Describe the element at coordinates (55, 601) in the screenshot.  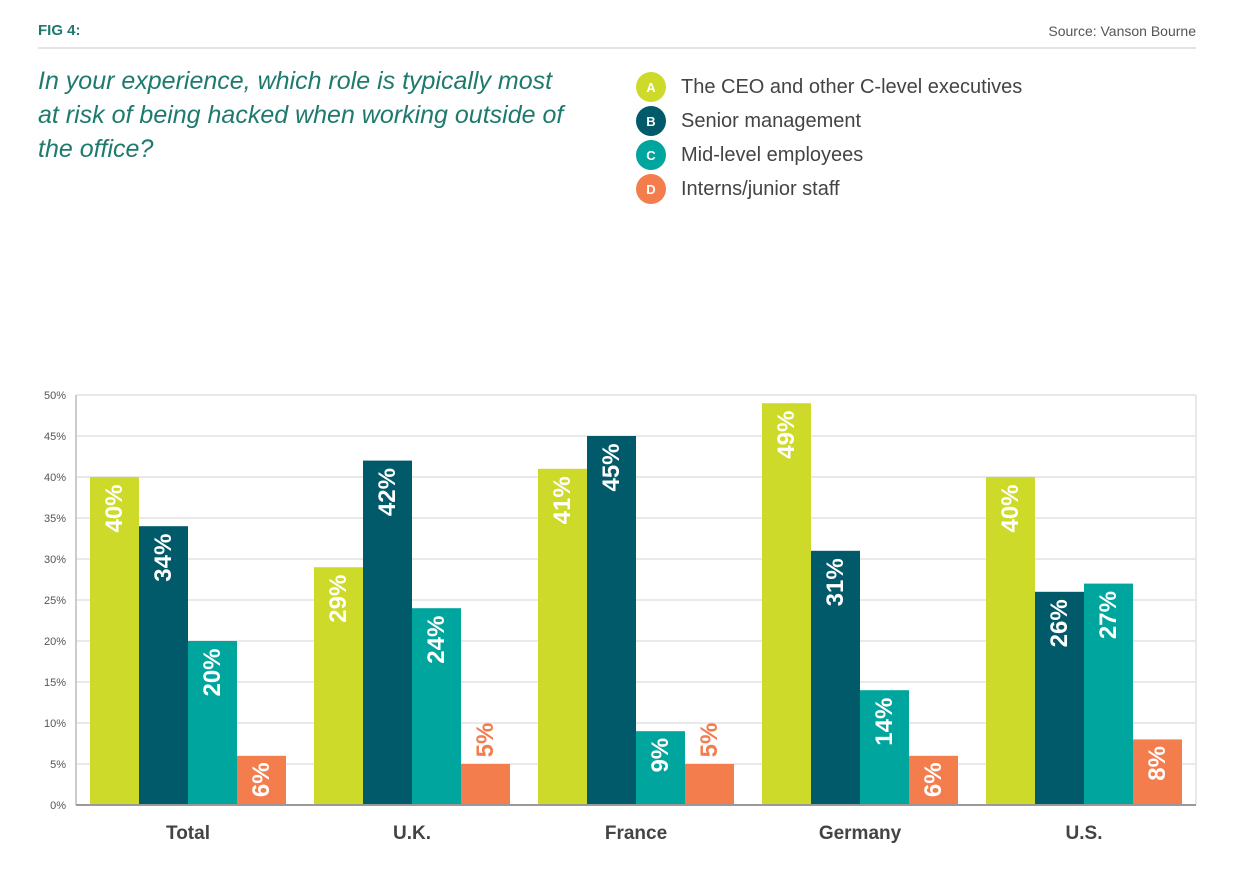
I see `y-tick-label: 25%` at that location.